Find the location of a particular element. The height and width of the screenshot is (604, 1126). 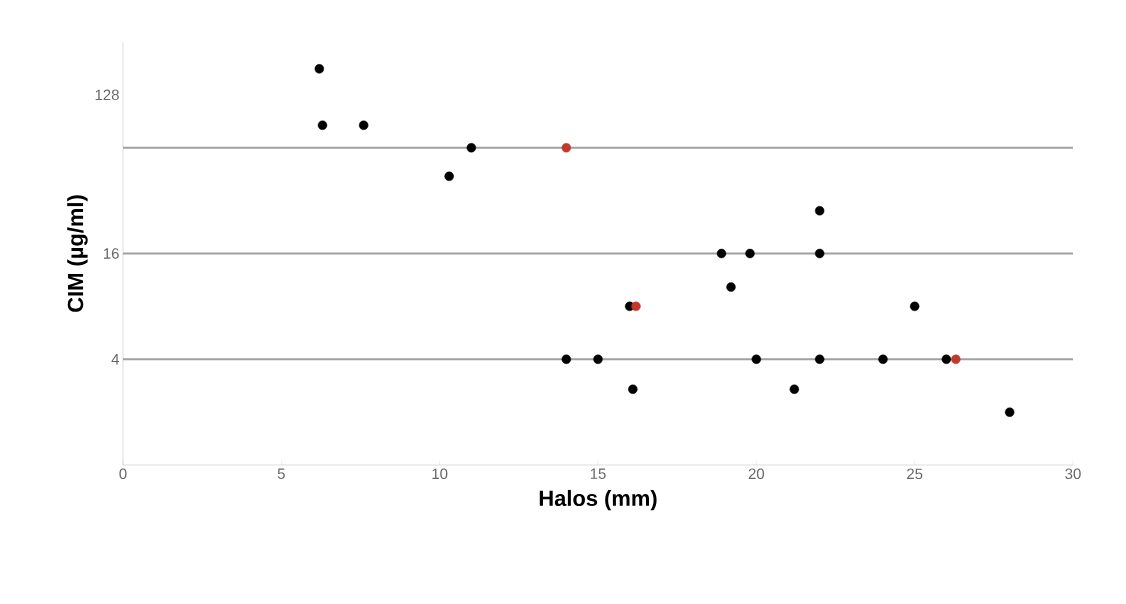

y-tick-label: 128 is located at coordinates (107, 95).